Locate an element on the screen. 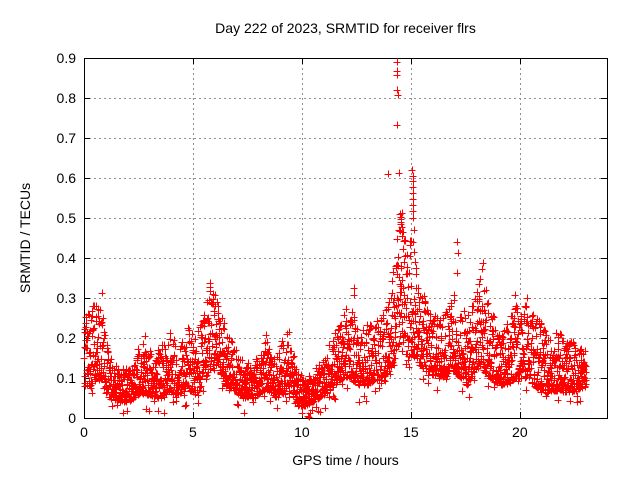  y-tick-label: 0 is located at coordinates (72, 418).